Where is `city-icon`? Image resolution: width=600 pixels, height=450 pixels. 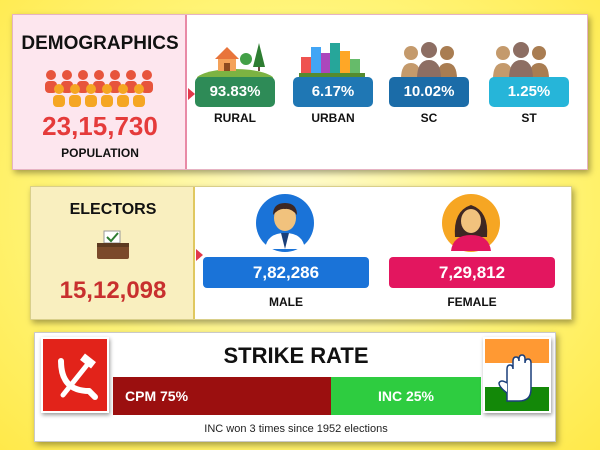 city-icon is located at coordinates (332, 61).